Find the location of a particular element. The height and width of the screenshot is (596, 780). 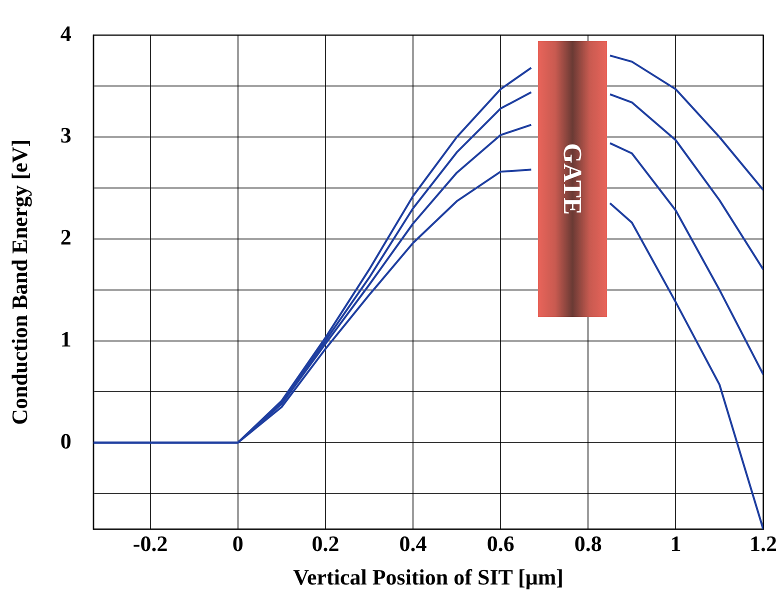

annotation: GATE is located at coordinates (572, 179).